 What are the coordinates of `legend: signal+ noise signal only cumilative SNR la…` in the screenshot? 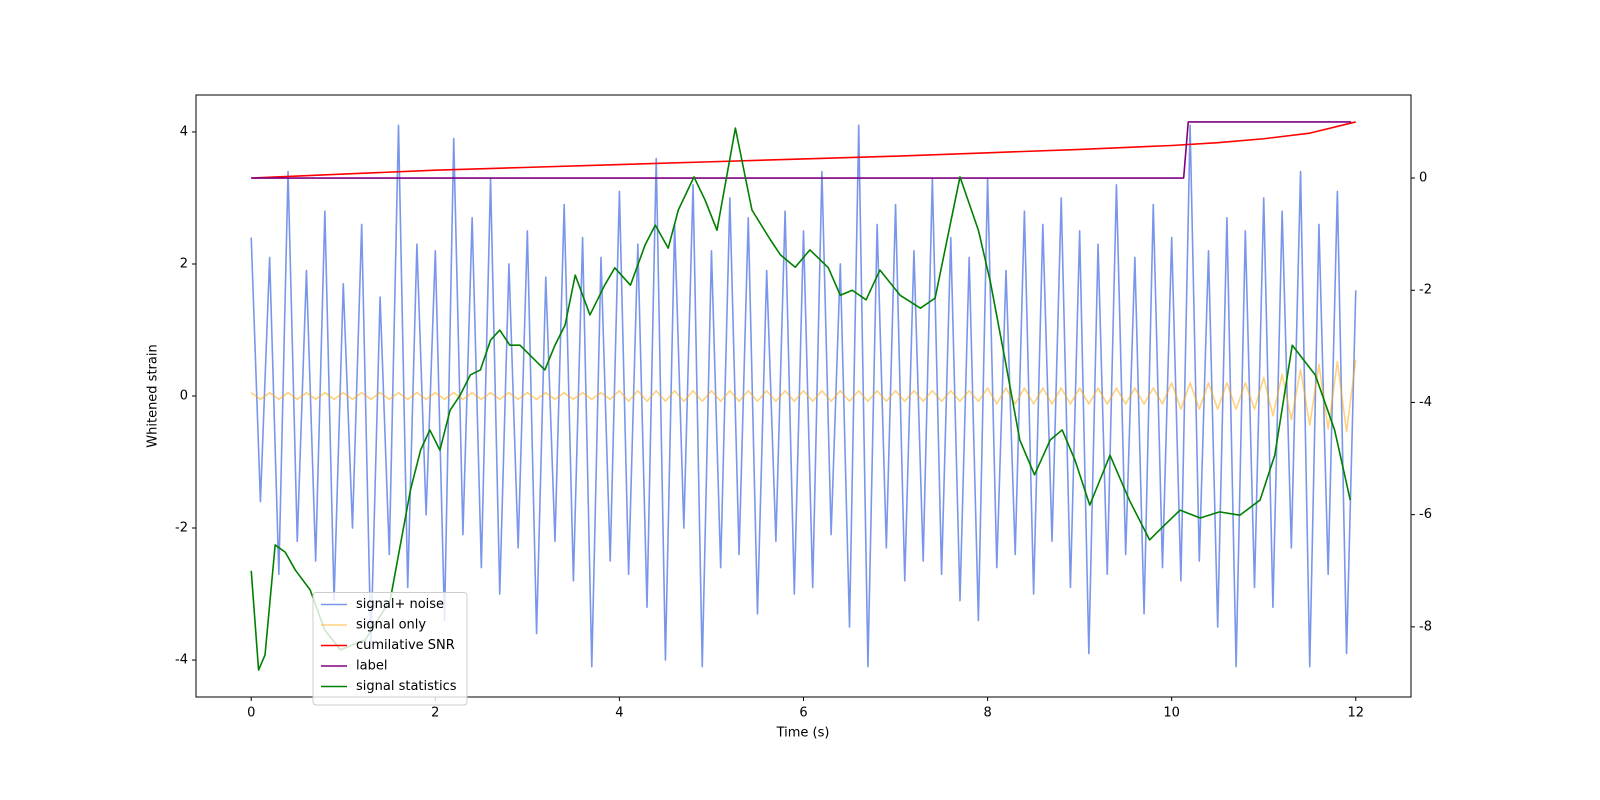 It's located at (390, 649).